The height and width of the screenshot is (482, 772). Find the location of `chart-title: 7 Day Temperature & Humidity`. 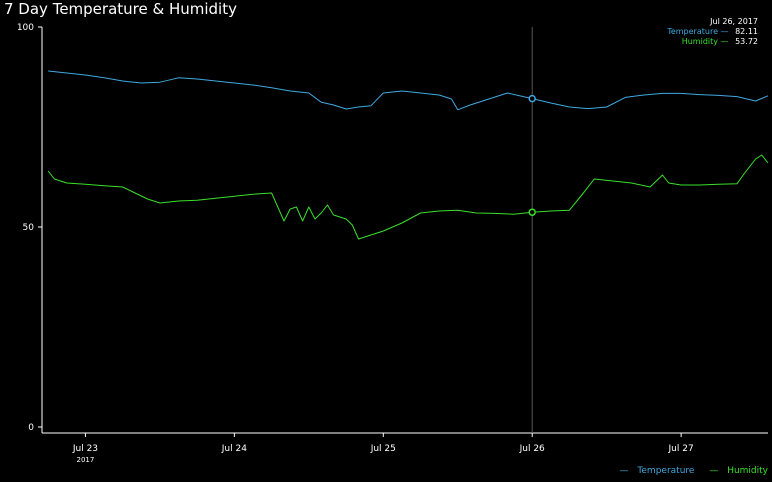

chart-title: 7 Day Temperature & Humidity is located at coordinates (120, 9).